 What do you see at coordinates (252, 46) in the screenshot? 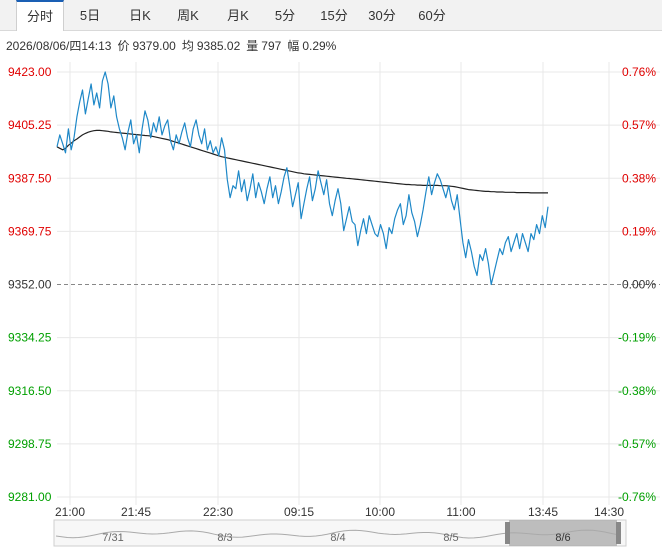
I see `volume-label: 量` at bounding box center [252, 46].